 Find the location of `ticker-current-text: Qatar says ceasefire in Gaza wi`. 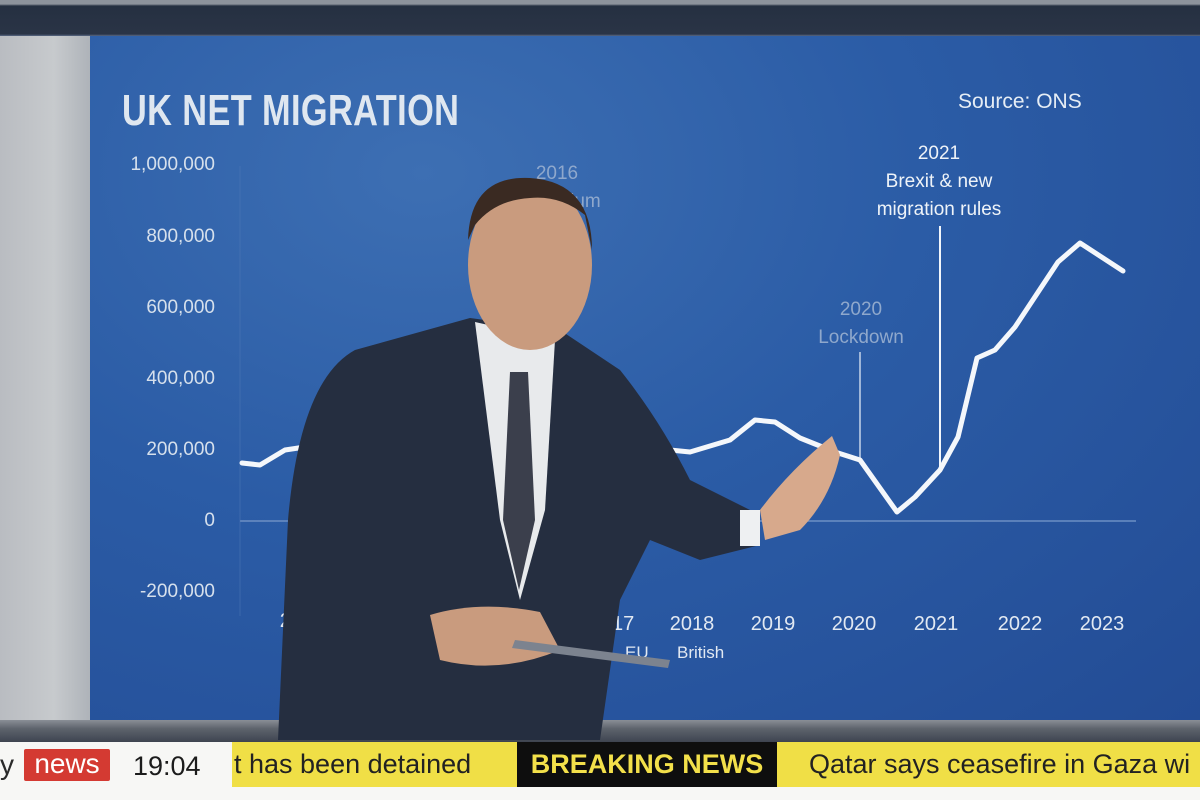

ticker-current-text: Qatar says ceasefire in Gaza wi is located at coordinates (1000, 764).